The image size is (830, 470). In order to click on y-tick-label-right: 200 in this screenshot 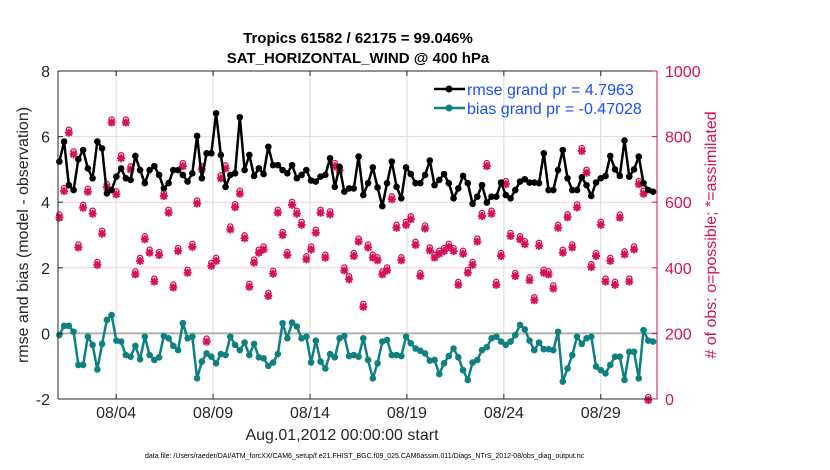, I will do `click(678, 334)`.